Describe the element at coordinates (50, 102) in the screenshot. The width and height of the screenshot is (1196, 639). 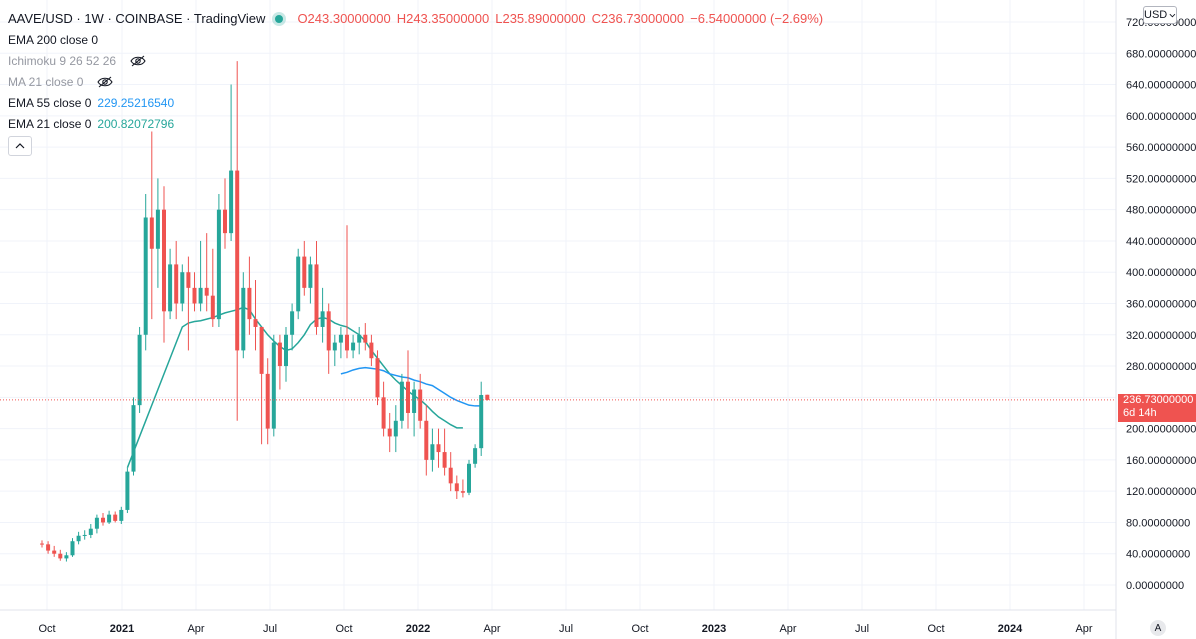
I see `indicator-label: EMA 55 close 0` at that location.